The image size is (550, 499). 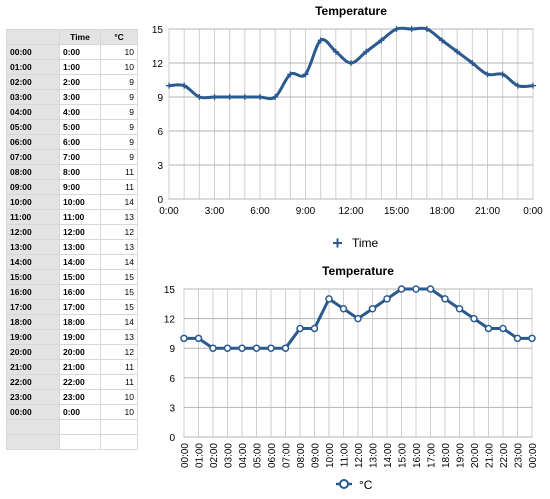 I want to click on chart2-x-tick-label: 01:00, so click(x=200, y=455).